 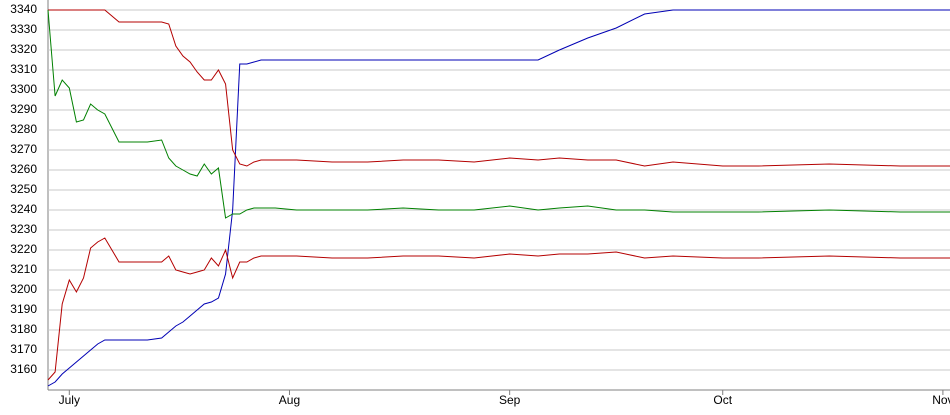 What do you see at coordinates (23, 209) in the screenshot?
I see `y-tick-label: 3240` at bounding box center [23, 209].